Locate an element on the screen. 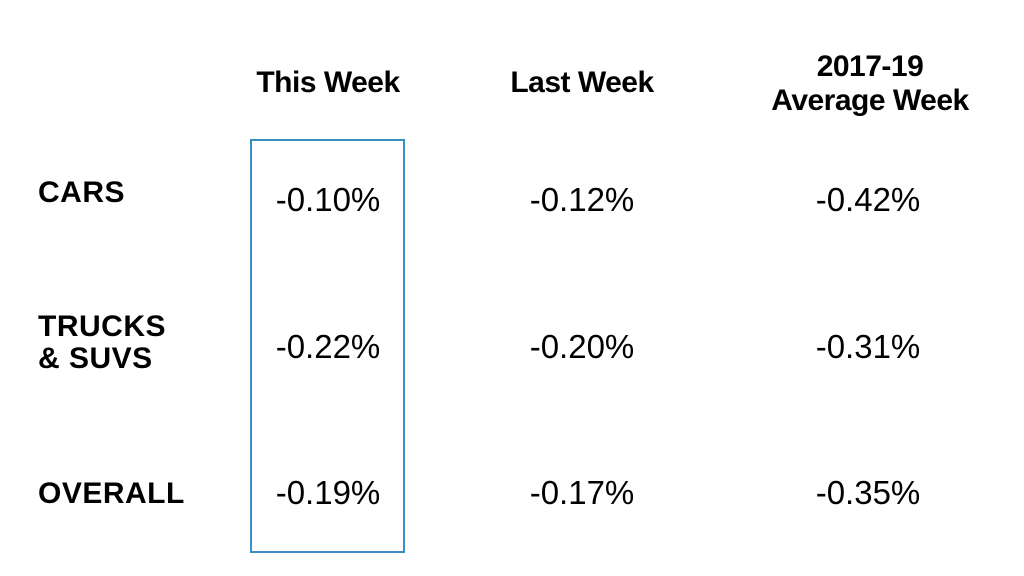 Image resolution: width=1024 pixels, height=576 pixels. row-header-overall-line: OVERALL is located at coordinates (111, 493).